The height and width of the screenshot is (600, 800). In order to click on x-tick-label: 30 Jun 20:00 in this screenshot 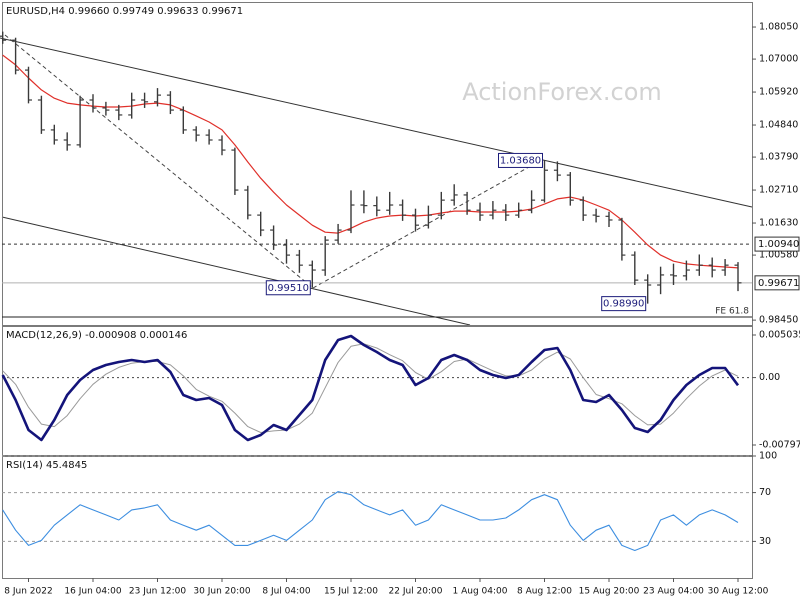, I will do `click(221, 592)`.